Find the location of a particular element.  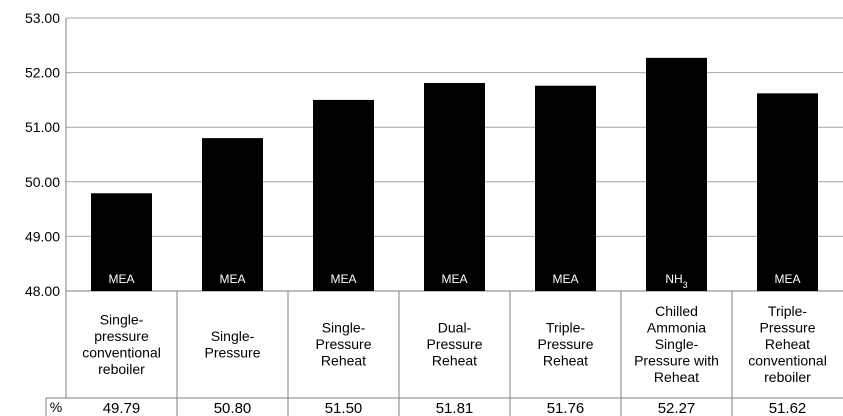

y-tick-label: 53.00 is located at coordinates (42, 18).